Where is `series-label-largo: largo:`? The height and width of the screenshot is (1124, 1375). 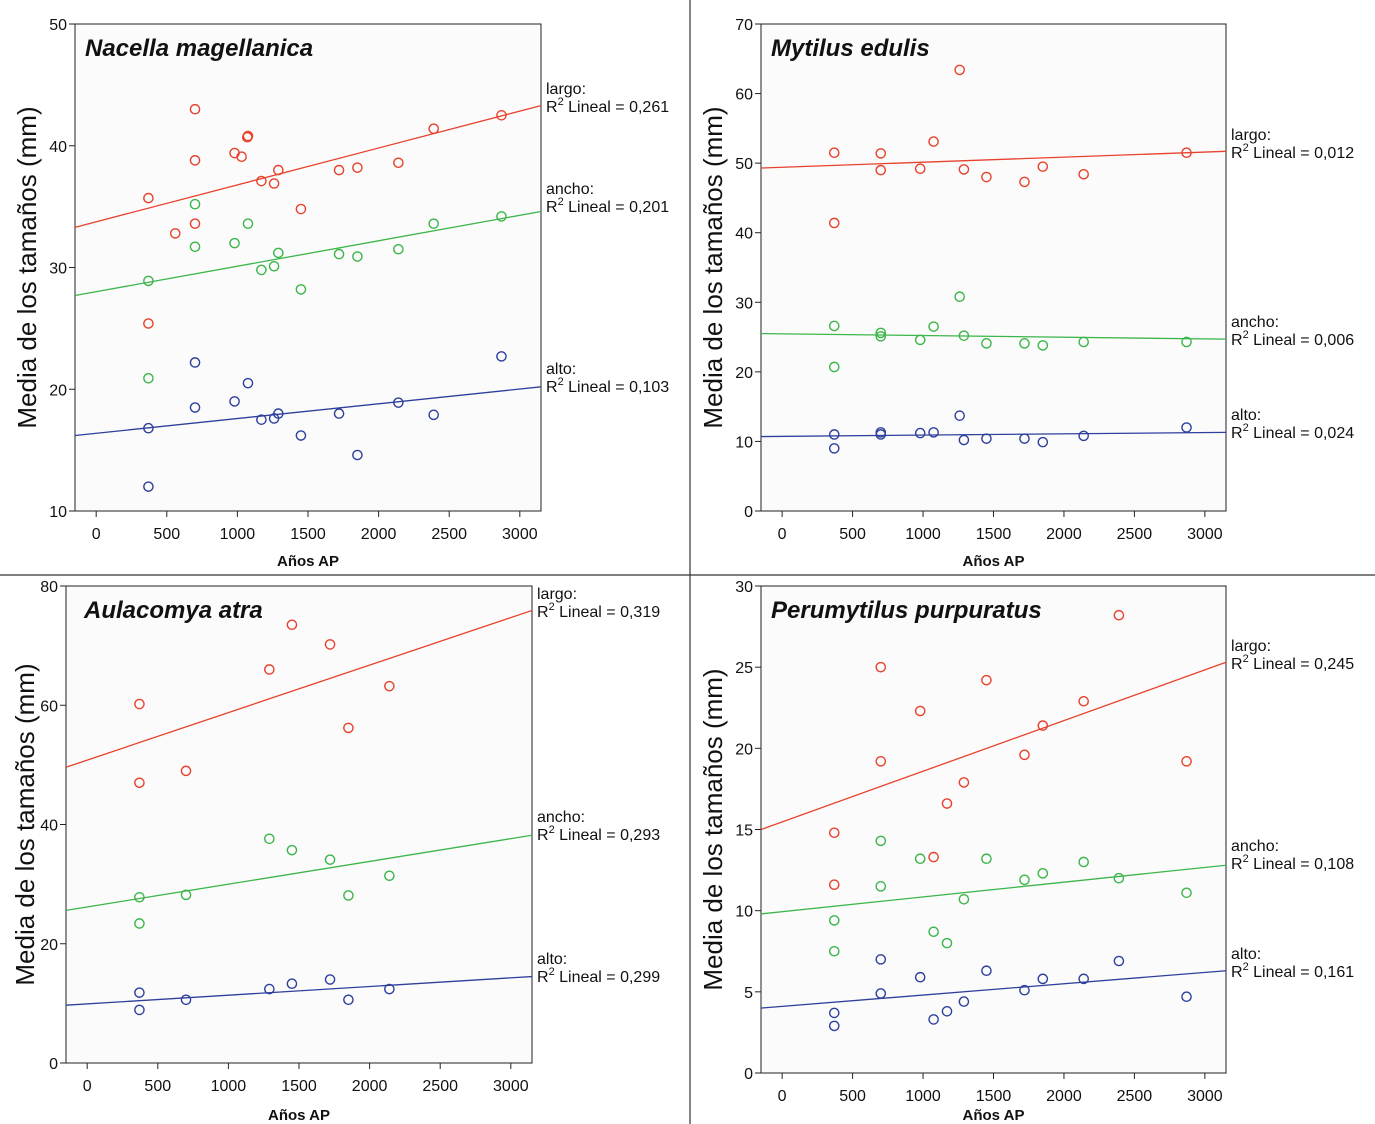 series-label-largo: largo: is located at coordinates (1251, 646).